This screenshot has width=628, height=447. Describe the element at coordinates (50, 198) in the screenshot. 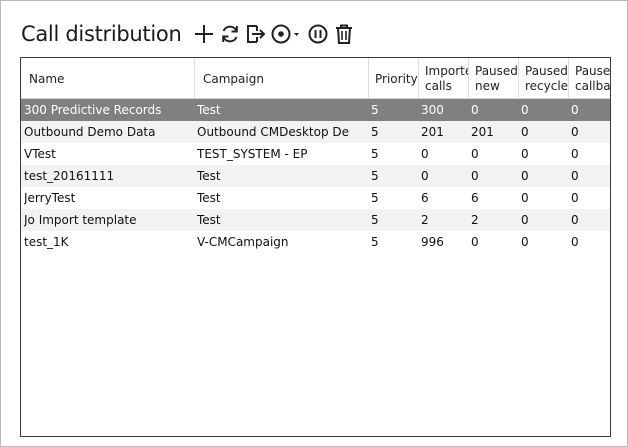

I see `cell-name: JerryTest` at that location.